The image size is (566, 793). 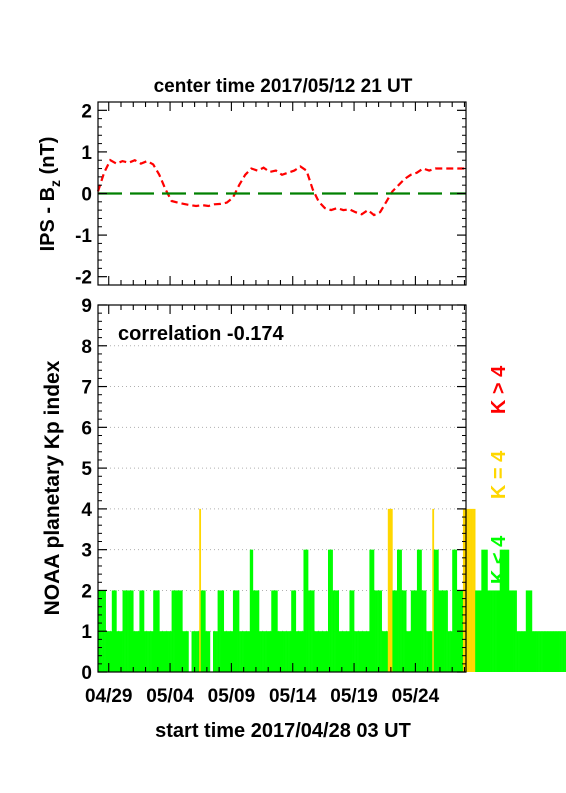 I want to click on legend-entry: K = 4, so click(x=499, y=474).